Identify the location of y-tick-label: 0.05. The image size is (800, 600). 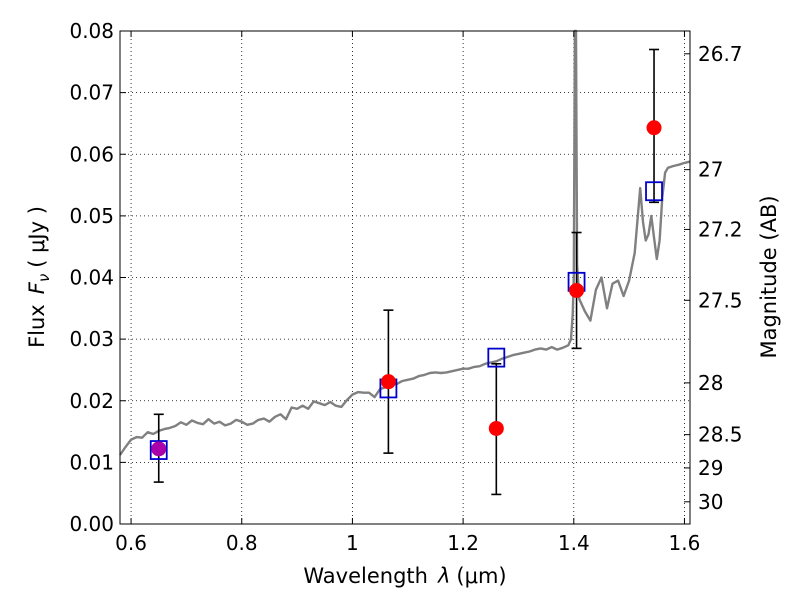
(91, 216).